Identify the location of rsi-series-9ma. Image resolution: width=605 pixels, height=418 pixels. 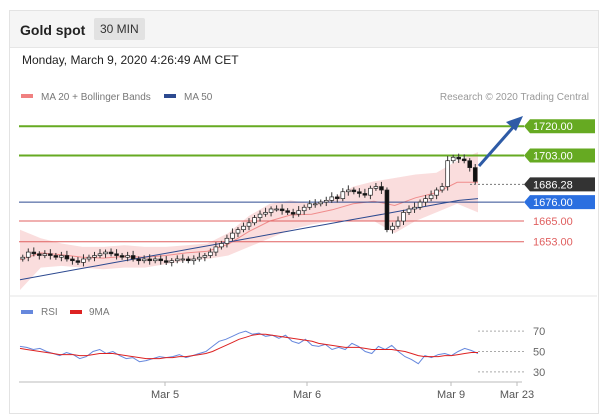
(248, 346).